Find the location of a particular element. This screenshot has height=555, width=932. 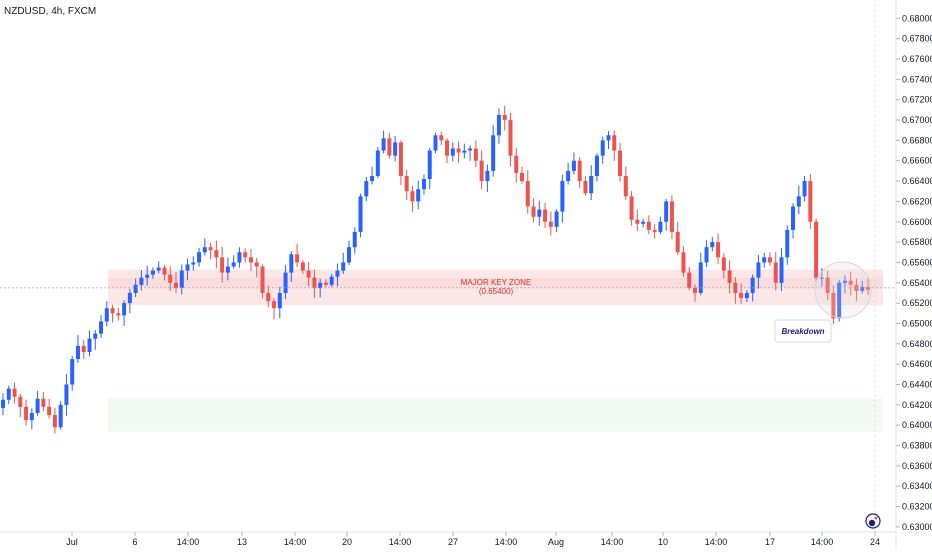

price-tick-label: 0.66600 is located at coordinates (917, 161).